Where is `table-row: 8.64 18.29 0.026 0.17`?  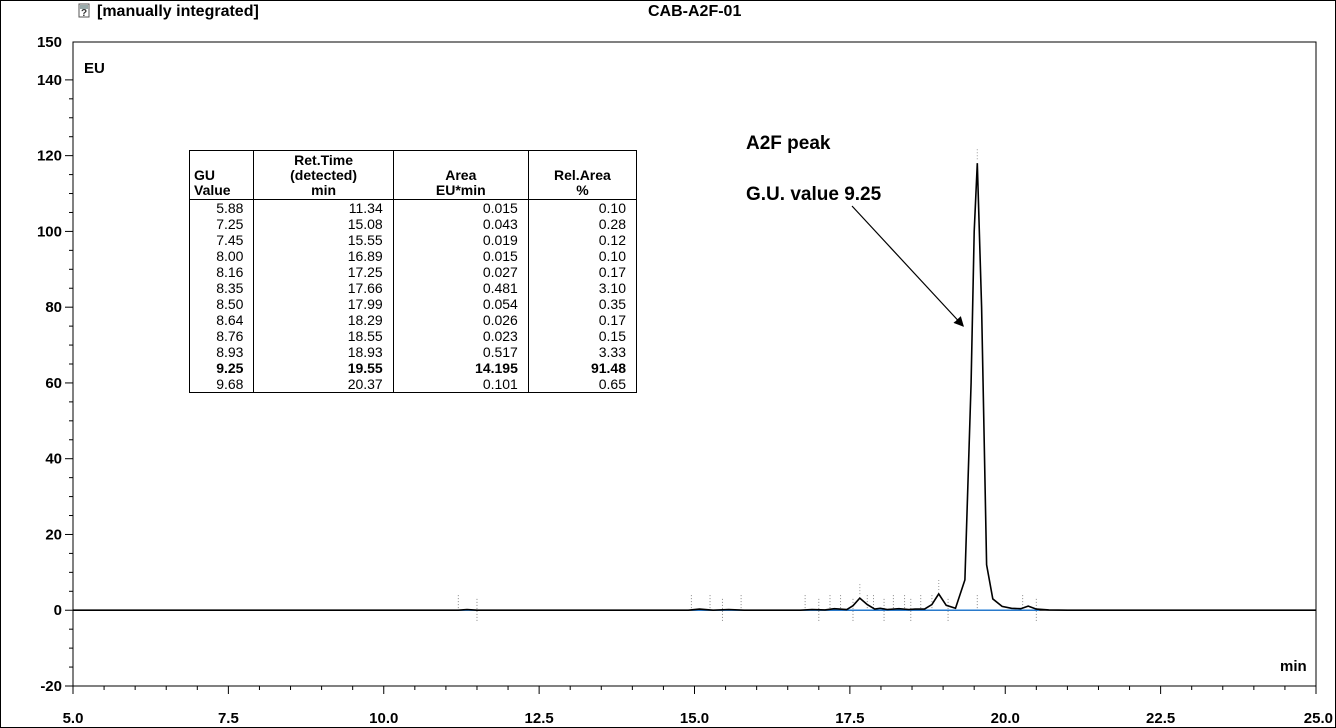 table-row: 8.64 18.29 0.026 0.17 is located at coordinates (413, 320).